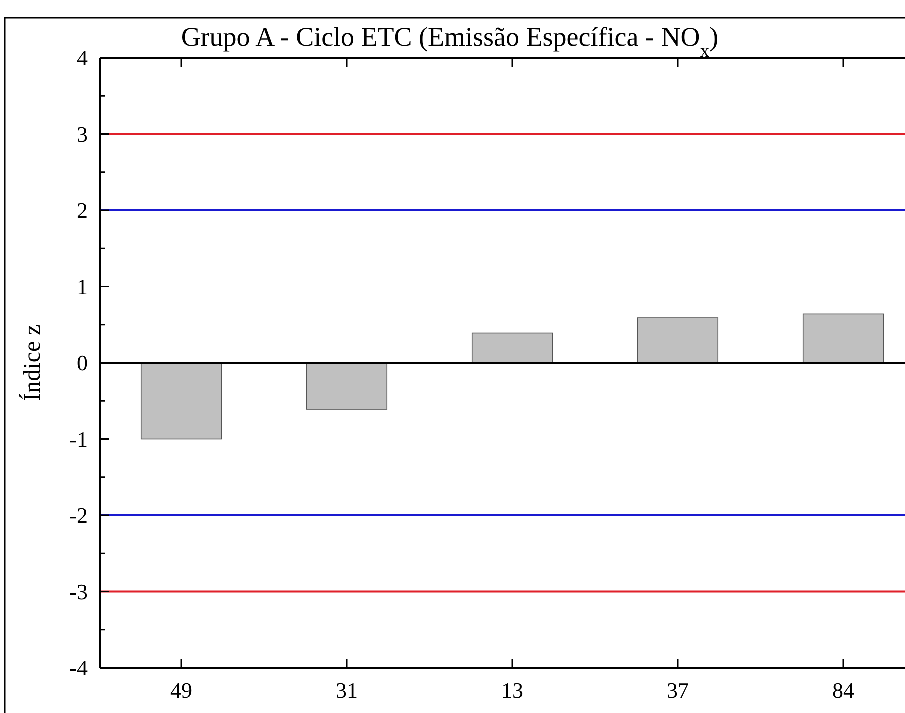 This screenshot has width=905, height=713. Describe the element at coordinates (32, 363) in the screenshot. I see `y-axis-title: Índice z` at that location.